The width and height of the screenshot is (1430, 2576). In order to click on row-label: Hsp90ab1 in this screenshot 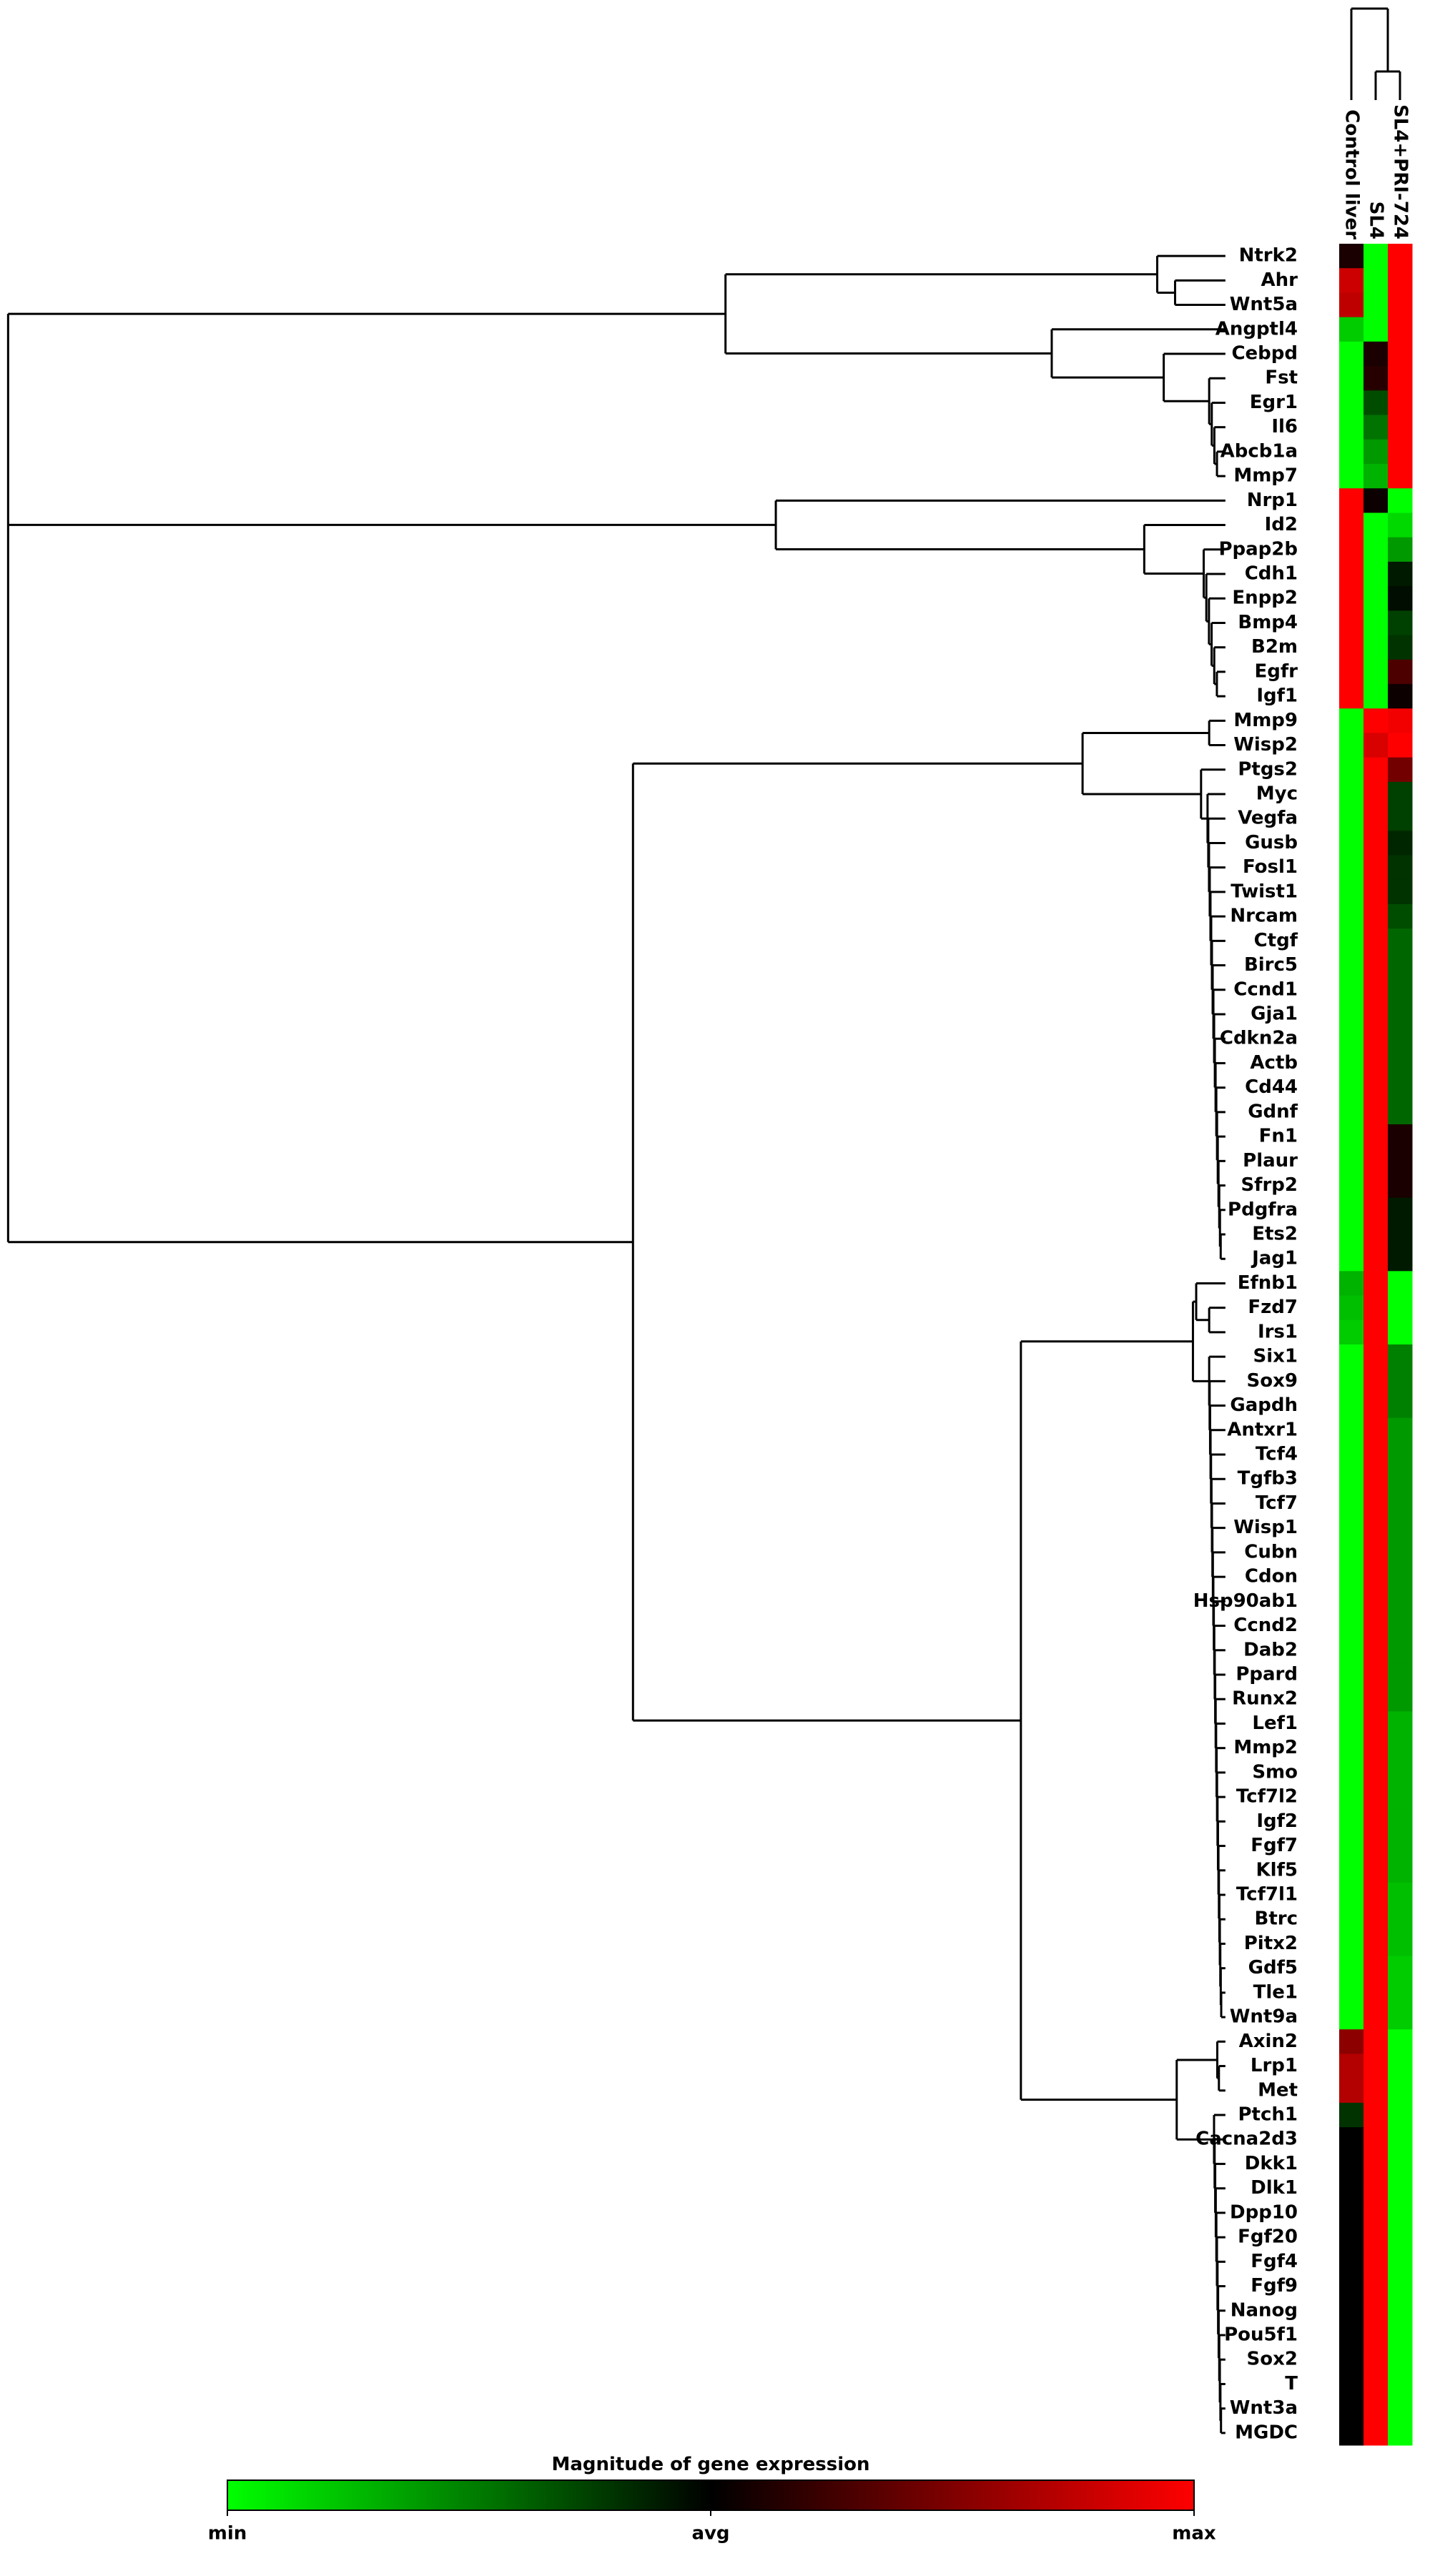, I will do `click(1245, 1601)`.